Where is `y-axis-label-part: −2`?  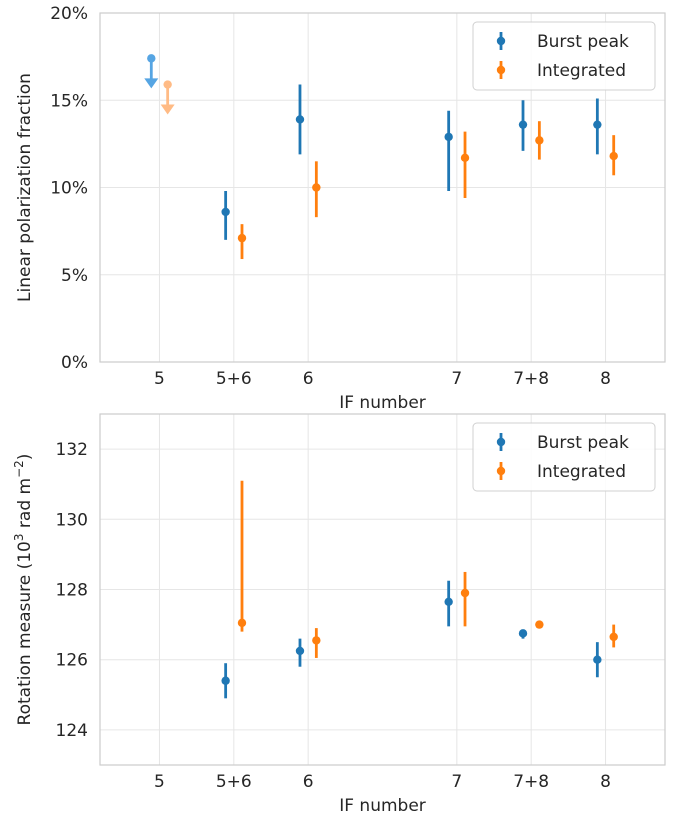
y-axis-label-part: −2 is located at coordinates (19, 469).